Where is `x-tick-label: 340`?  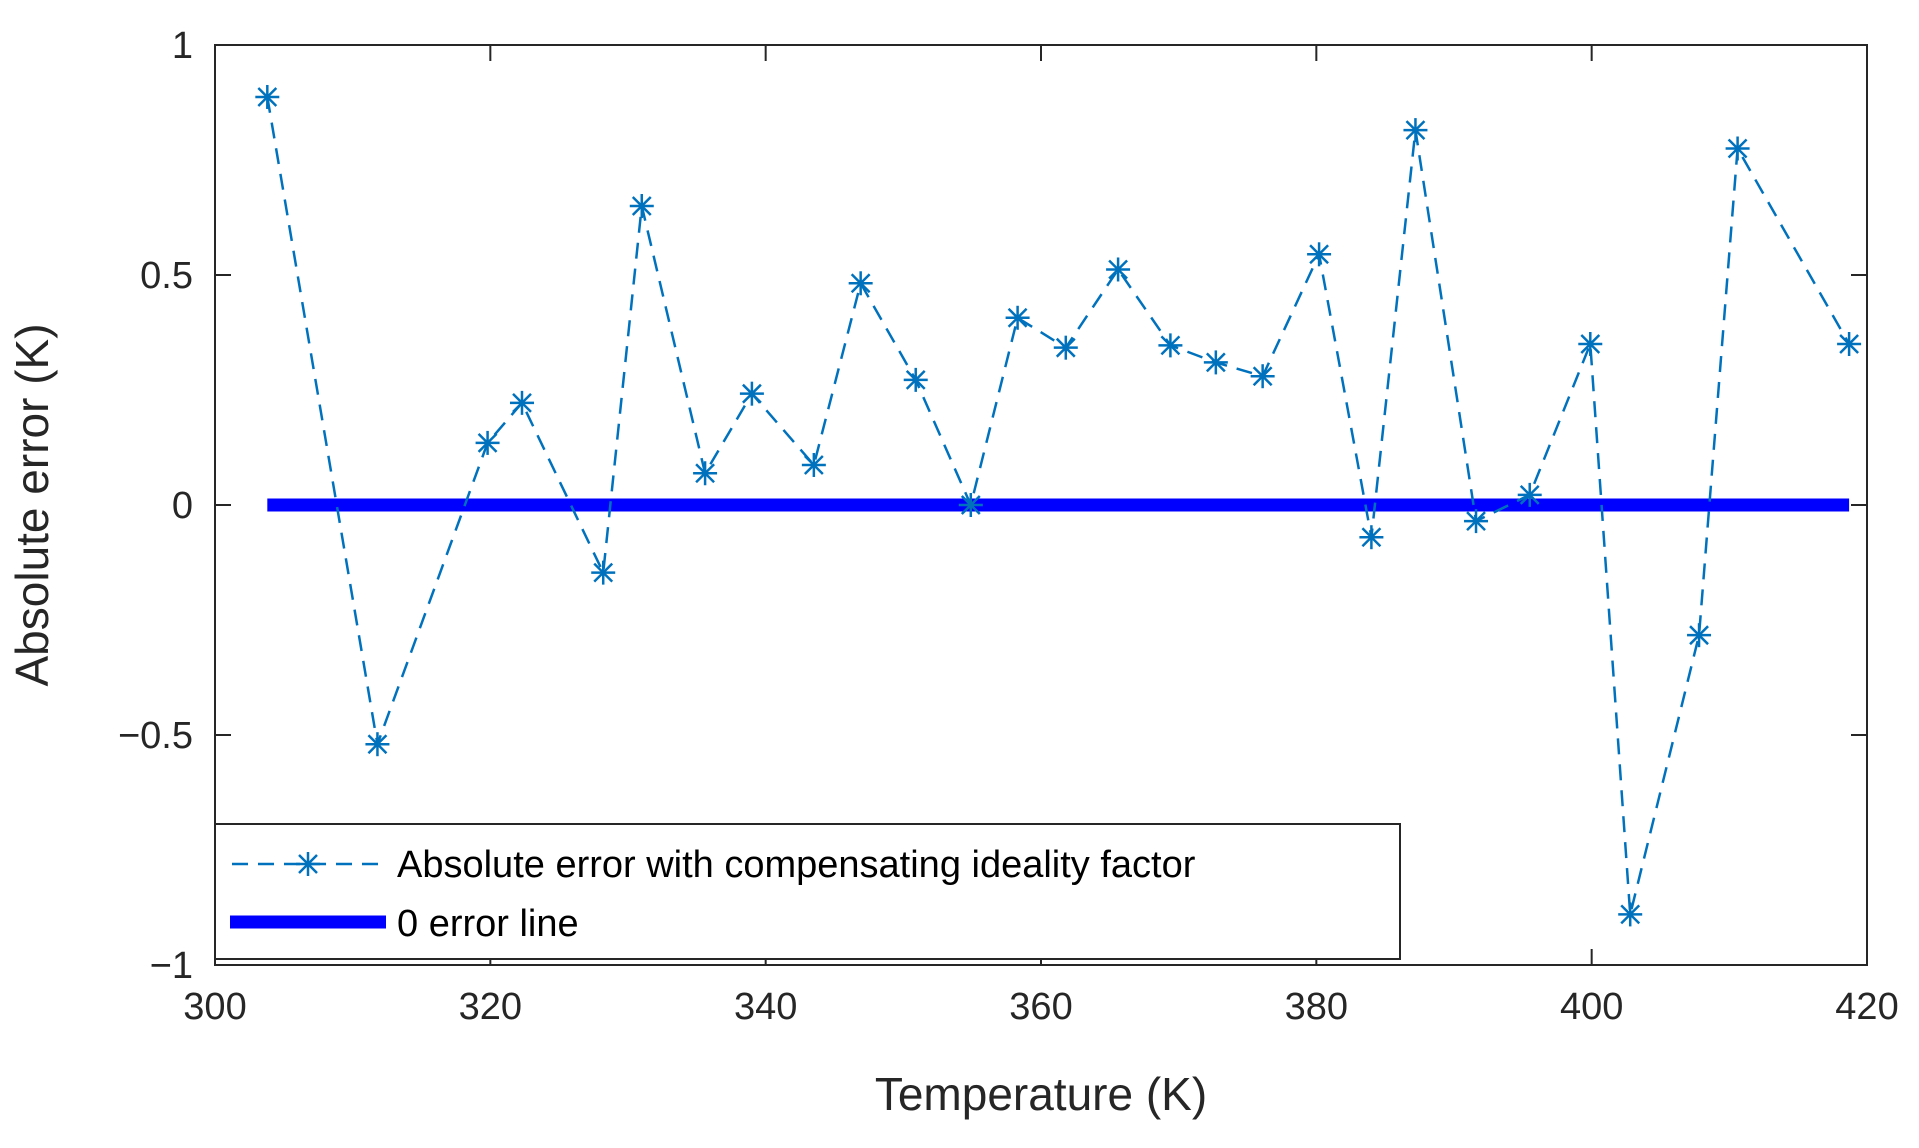 x-tick-label: 340 is located at coordinates (765, 1007).